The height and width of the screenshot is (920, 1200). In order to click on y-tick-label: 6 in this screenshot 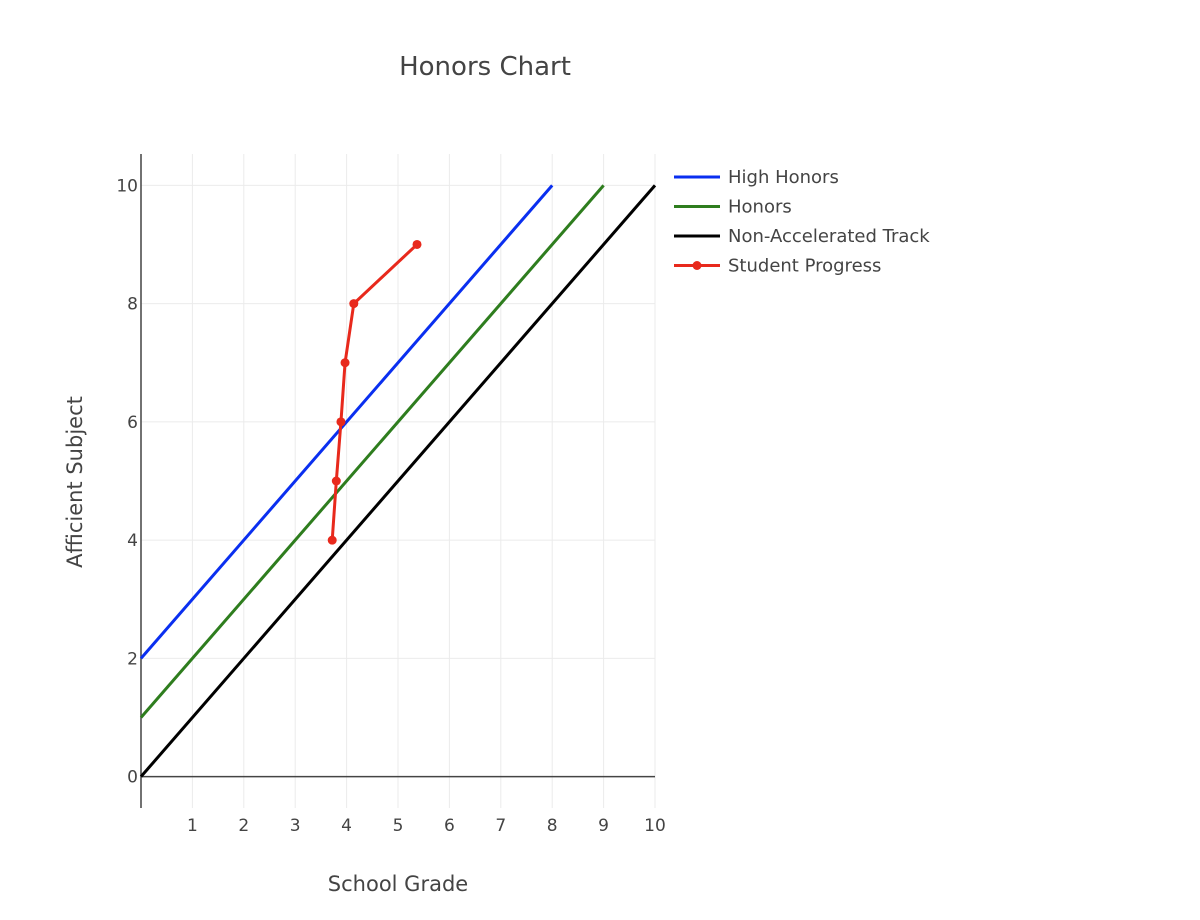, I will do `click(132, 423)`.